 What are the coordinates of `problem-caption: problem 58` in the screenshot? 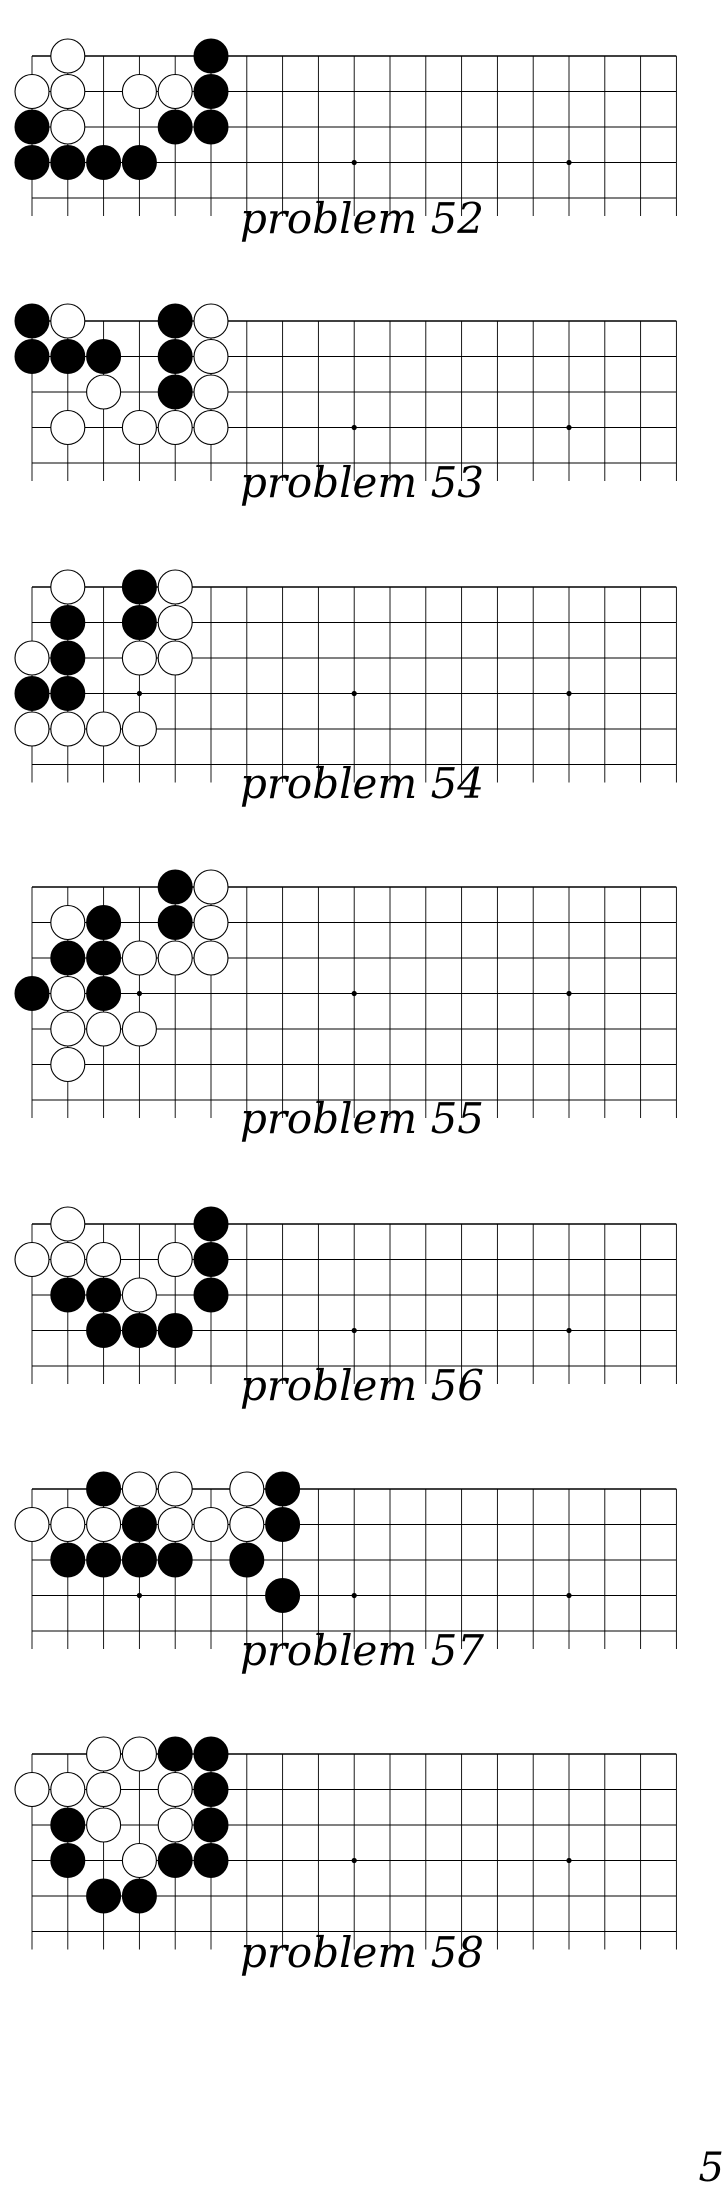 It's located at (362, 1952).